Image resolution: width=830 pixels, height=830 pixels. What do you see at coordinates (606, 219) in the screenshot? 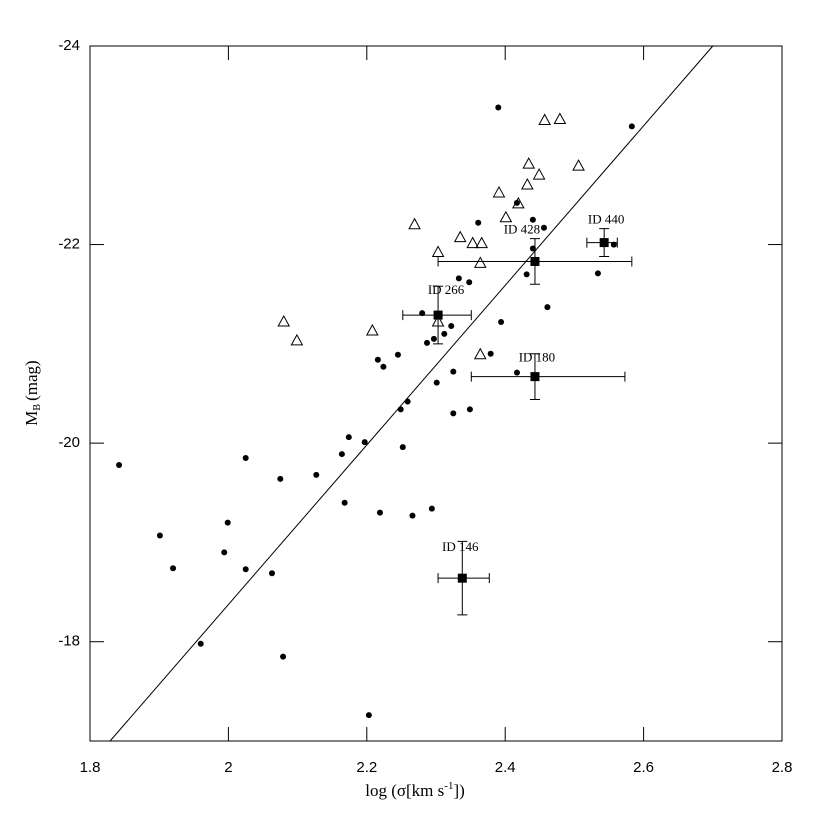
I see `point-label: ID 440` at bounding box center [606, 219].